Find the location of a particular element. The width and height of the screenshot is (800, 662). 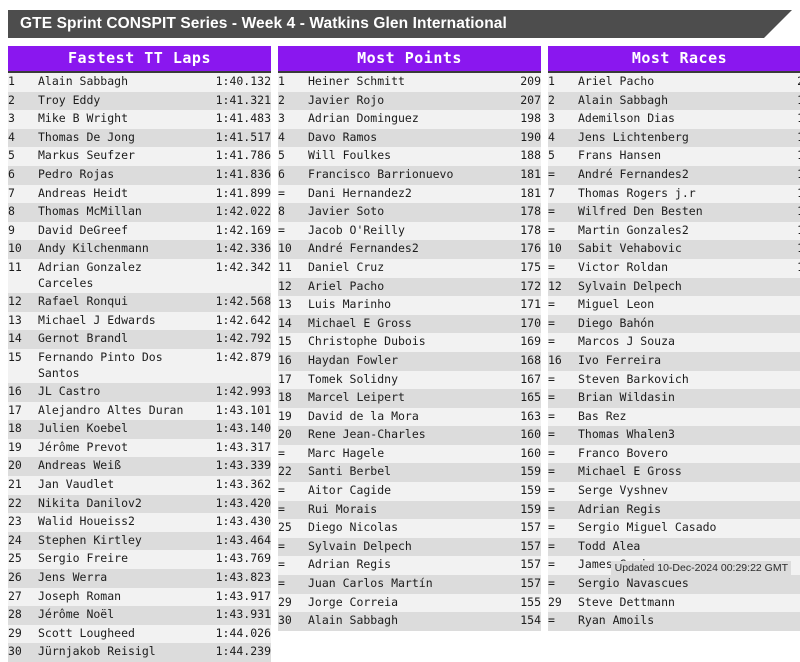

table-row: 23 Walid Houeiss2 1:43.430 is located at coordinates (139, 522).